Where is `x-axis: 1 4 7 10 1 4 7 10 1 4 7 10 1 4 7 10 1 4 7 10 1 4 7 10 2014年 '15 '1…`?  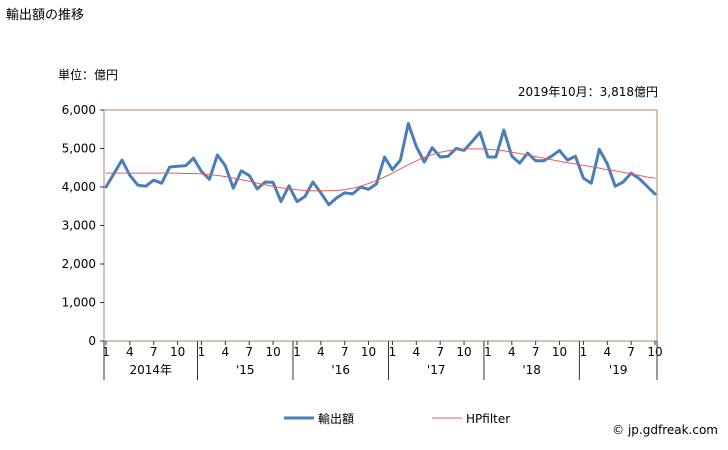
x-axis: 1 4 7 10 1 4 7 10 1 4 7 10 1 4 7 10 1 4 7 10 1 4 7 10 2014年 '15 '1… is located at coordinates (382, 360).